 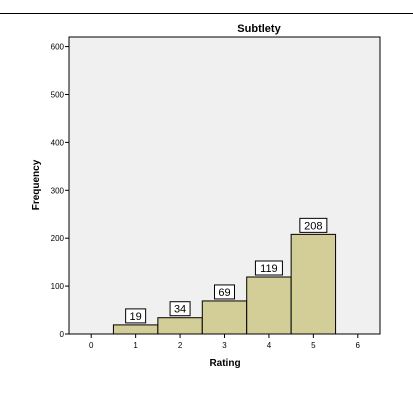 What do you see at coordinates (224, 345) in the screenshot?
I see `x-tick-label: 3` at bounding box center [224, 345].